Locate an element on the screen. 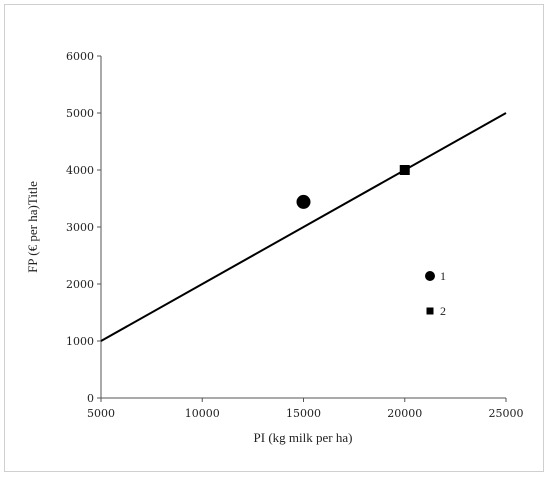 Image resolution: width=550 pixels, height=479 pixels. y-tick-label: 5000 is located at coordinates (80, 113).